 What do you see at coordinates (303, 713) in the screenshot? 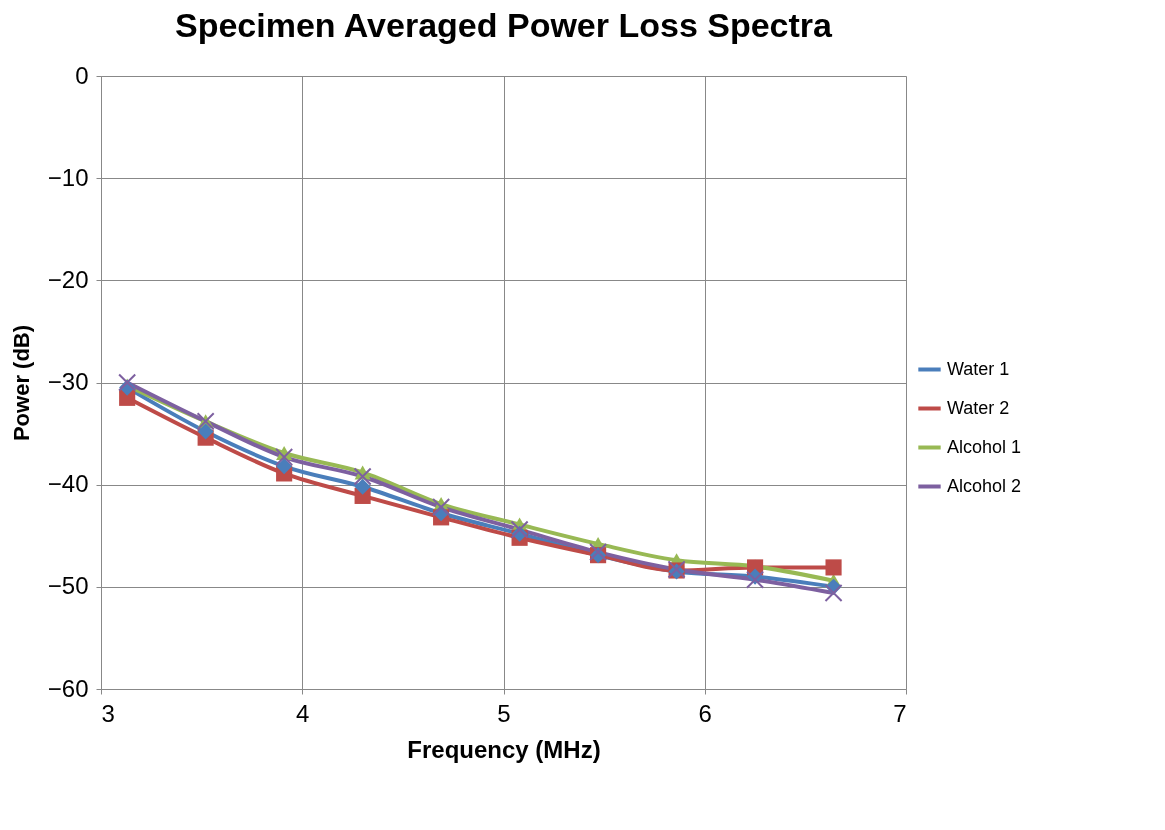
I see `x-tick-label: 4` at bounding box center [303, 713].